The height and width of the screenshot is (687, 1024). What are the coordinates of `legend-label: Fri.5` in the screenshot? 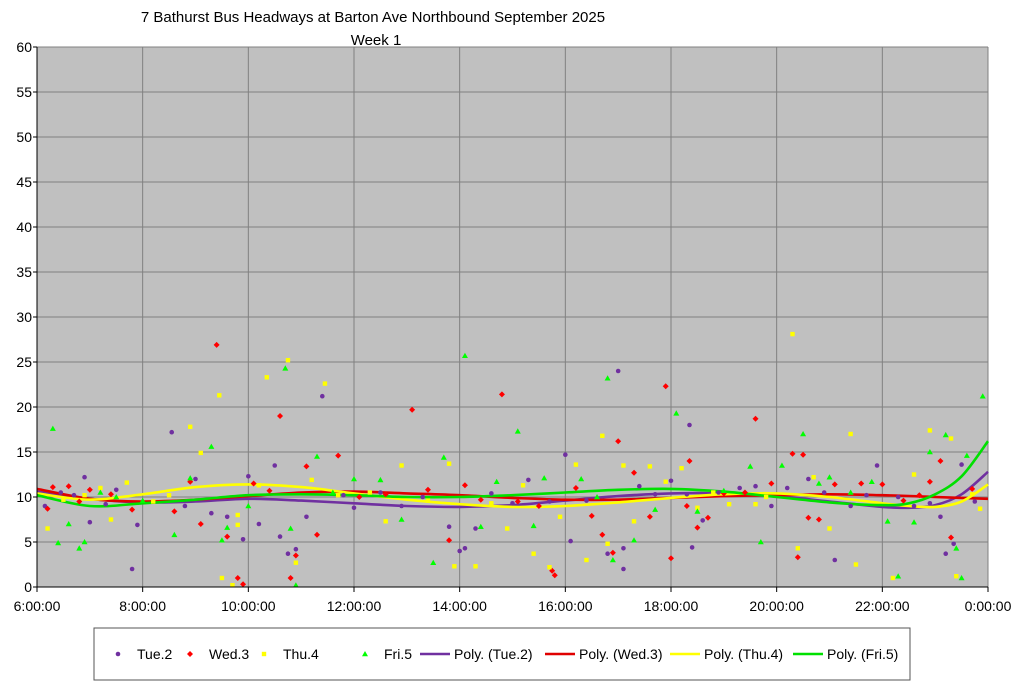 It's located at (398, 654).